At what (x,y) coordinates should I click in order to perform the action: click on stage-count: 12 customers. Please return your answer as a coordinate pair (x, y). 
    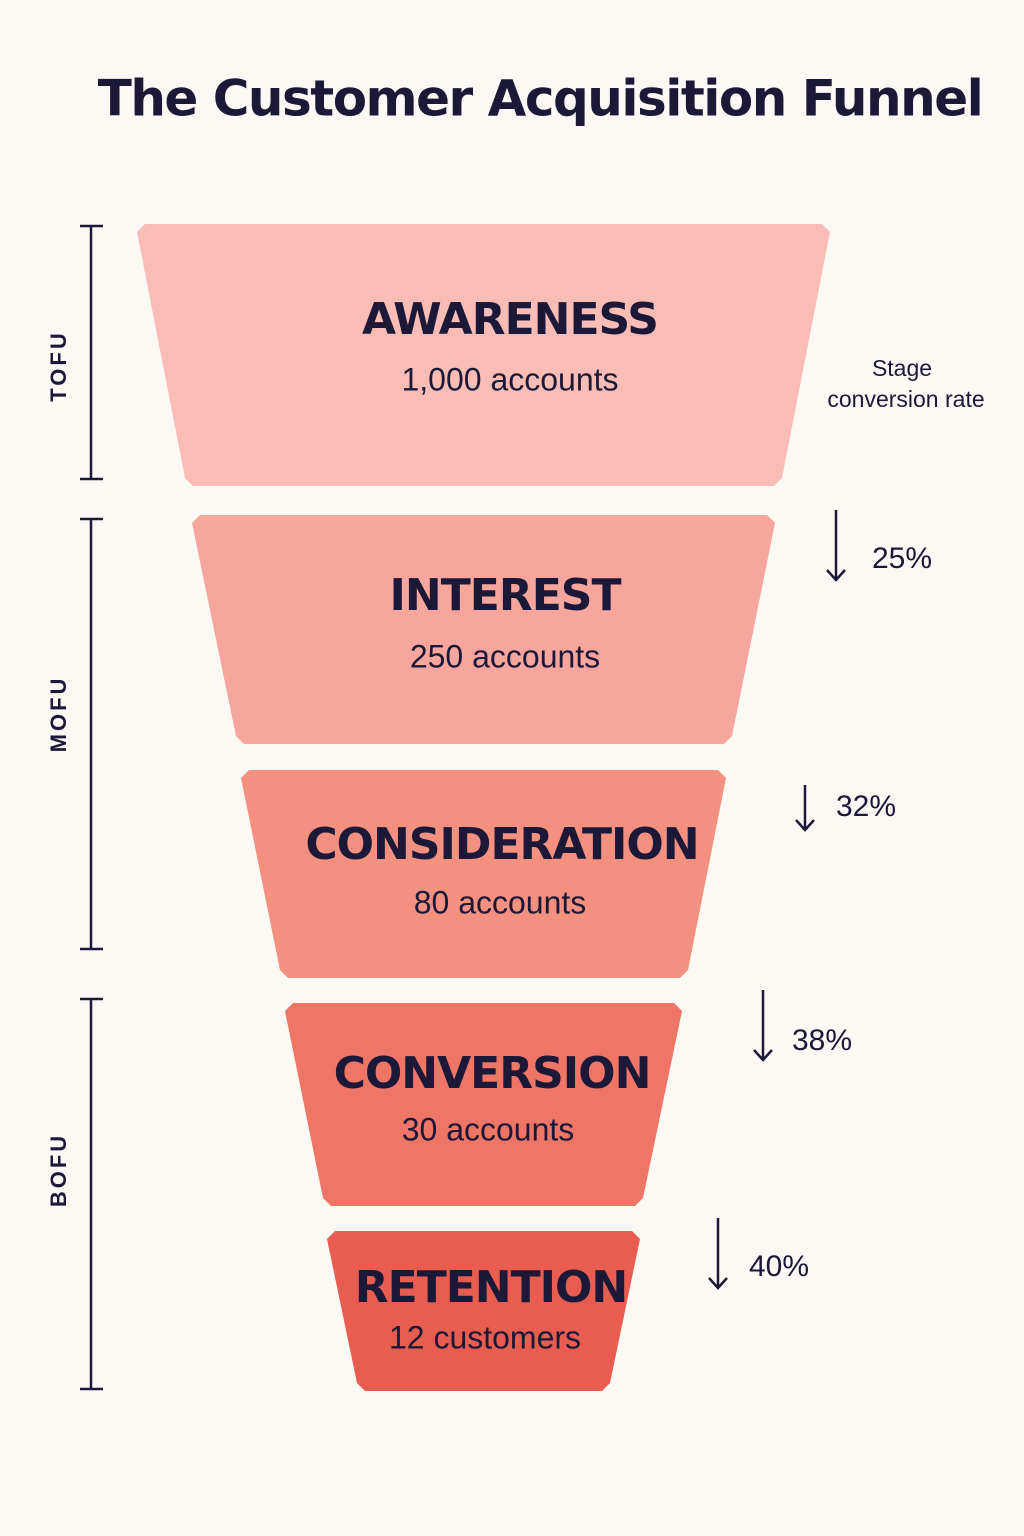
    Looking at the image, I should click on (485, 1337).